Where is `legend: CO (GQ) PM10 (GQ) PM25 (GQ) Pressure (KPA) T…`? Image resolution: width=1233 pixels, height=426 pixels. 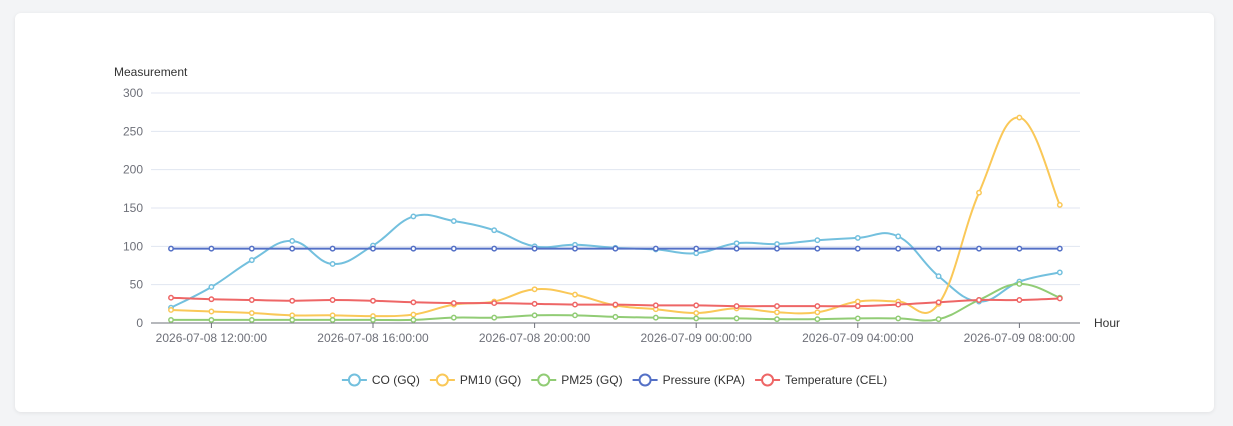
legend: CO (GQ) PM10 (GQ) PM25 (GQ) Pressure (KPA) T… is located at coordinates (614, 380).